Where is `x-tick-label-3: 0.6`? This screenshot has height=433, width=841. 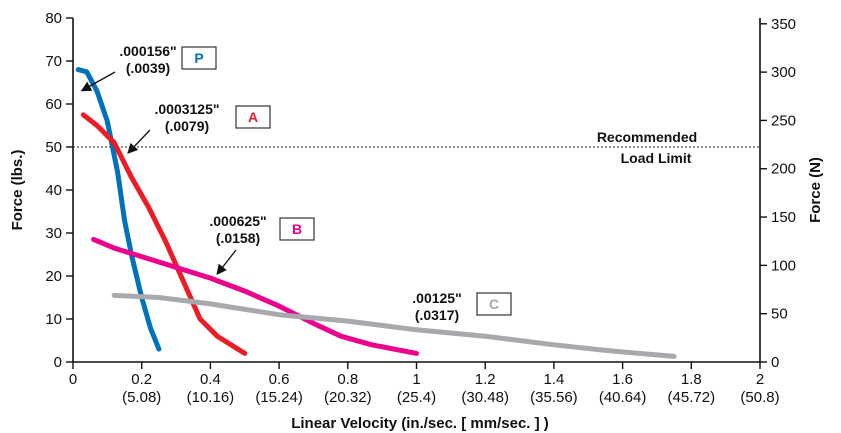
x-tick-label-3: 0.6 is located at coordinates (279, 379).